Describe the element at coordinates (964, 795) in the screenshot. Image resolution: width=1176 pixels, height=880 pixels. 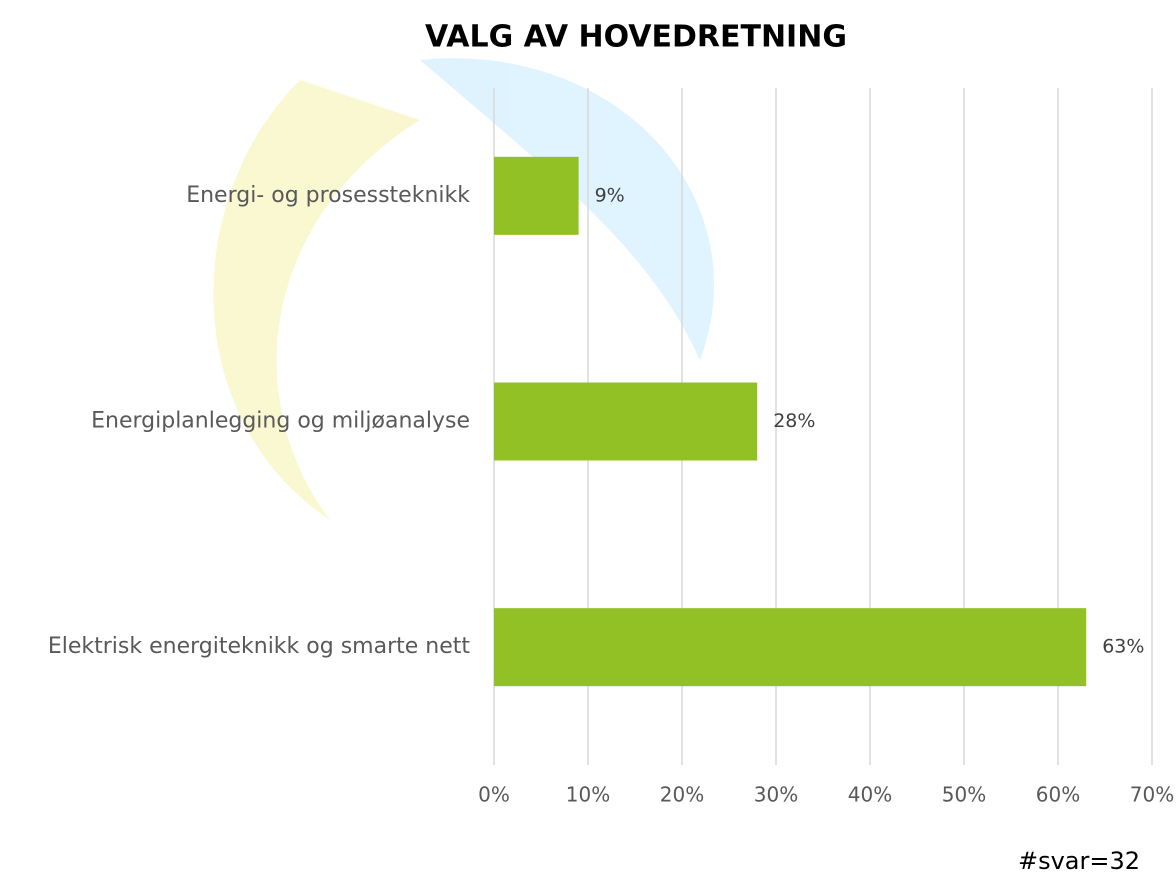
I see `x-tick-label: 50%` at that location.